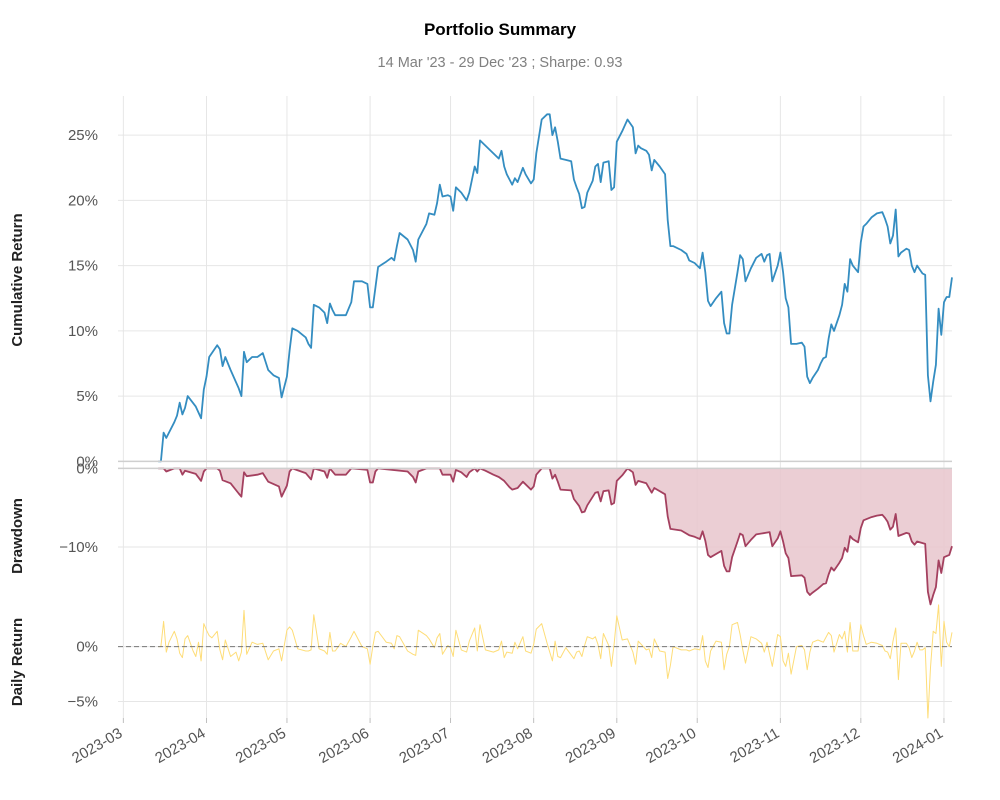 This screenshot has height=800, width=1000. I want to click on drawdown-line, so click(555, 536).